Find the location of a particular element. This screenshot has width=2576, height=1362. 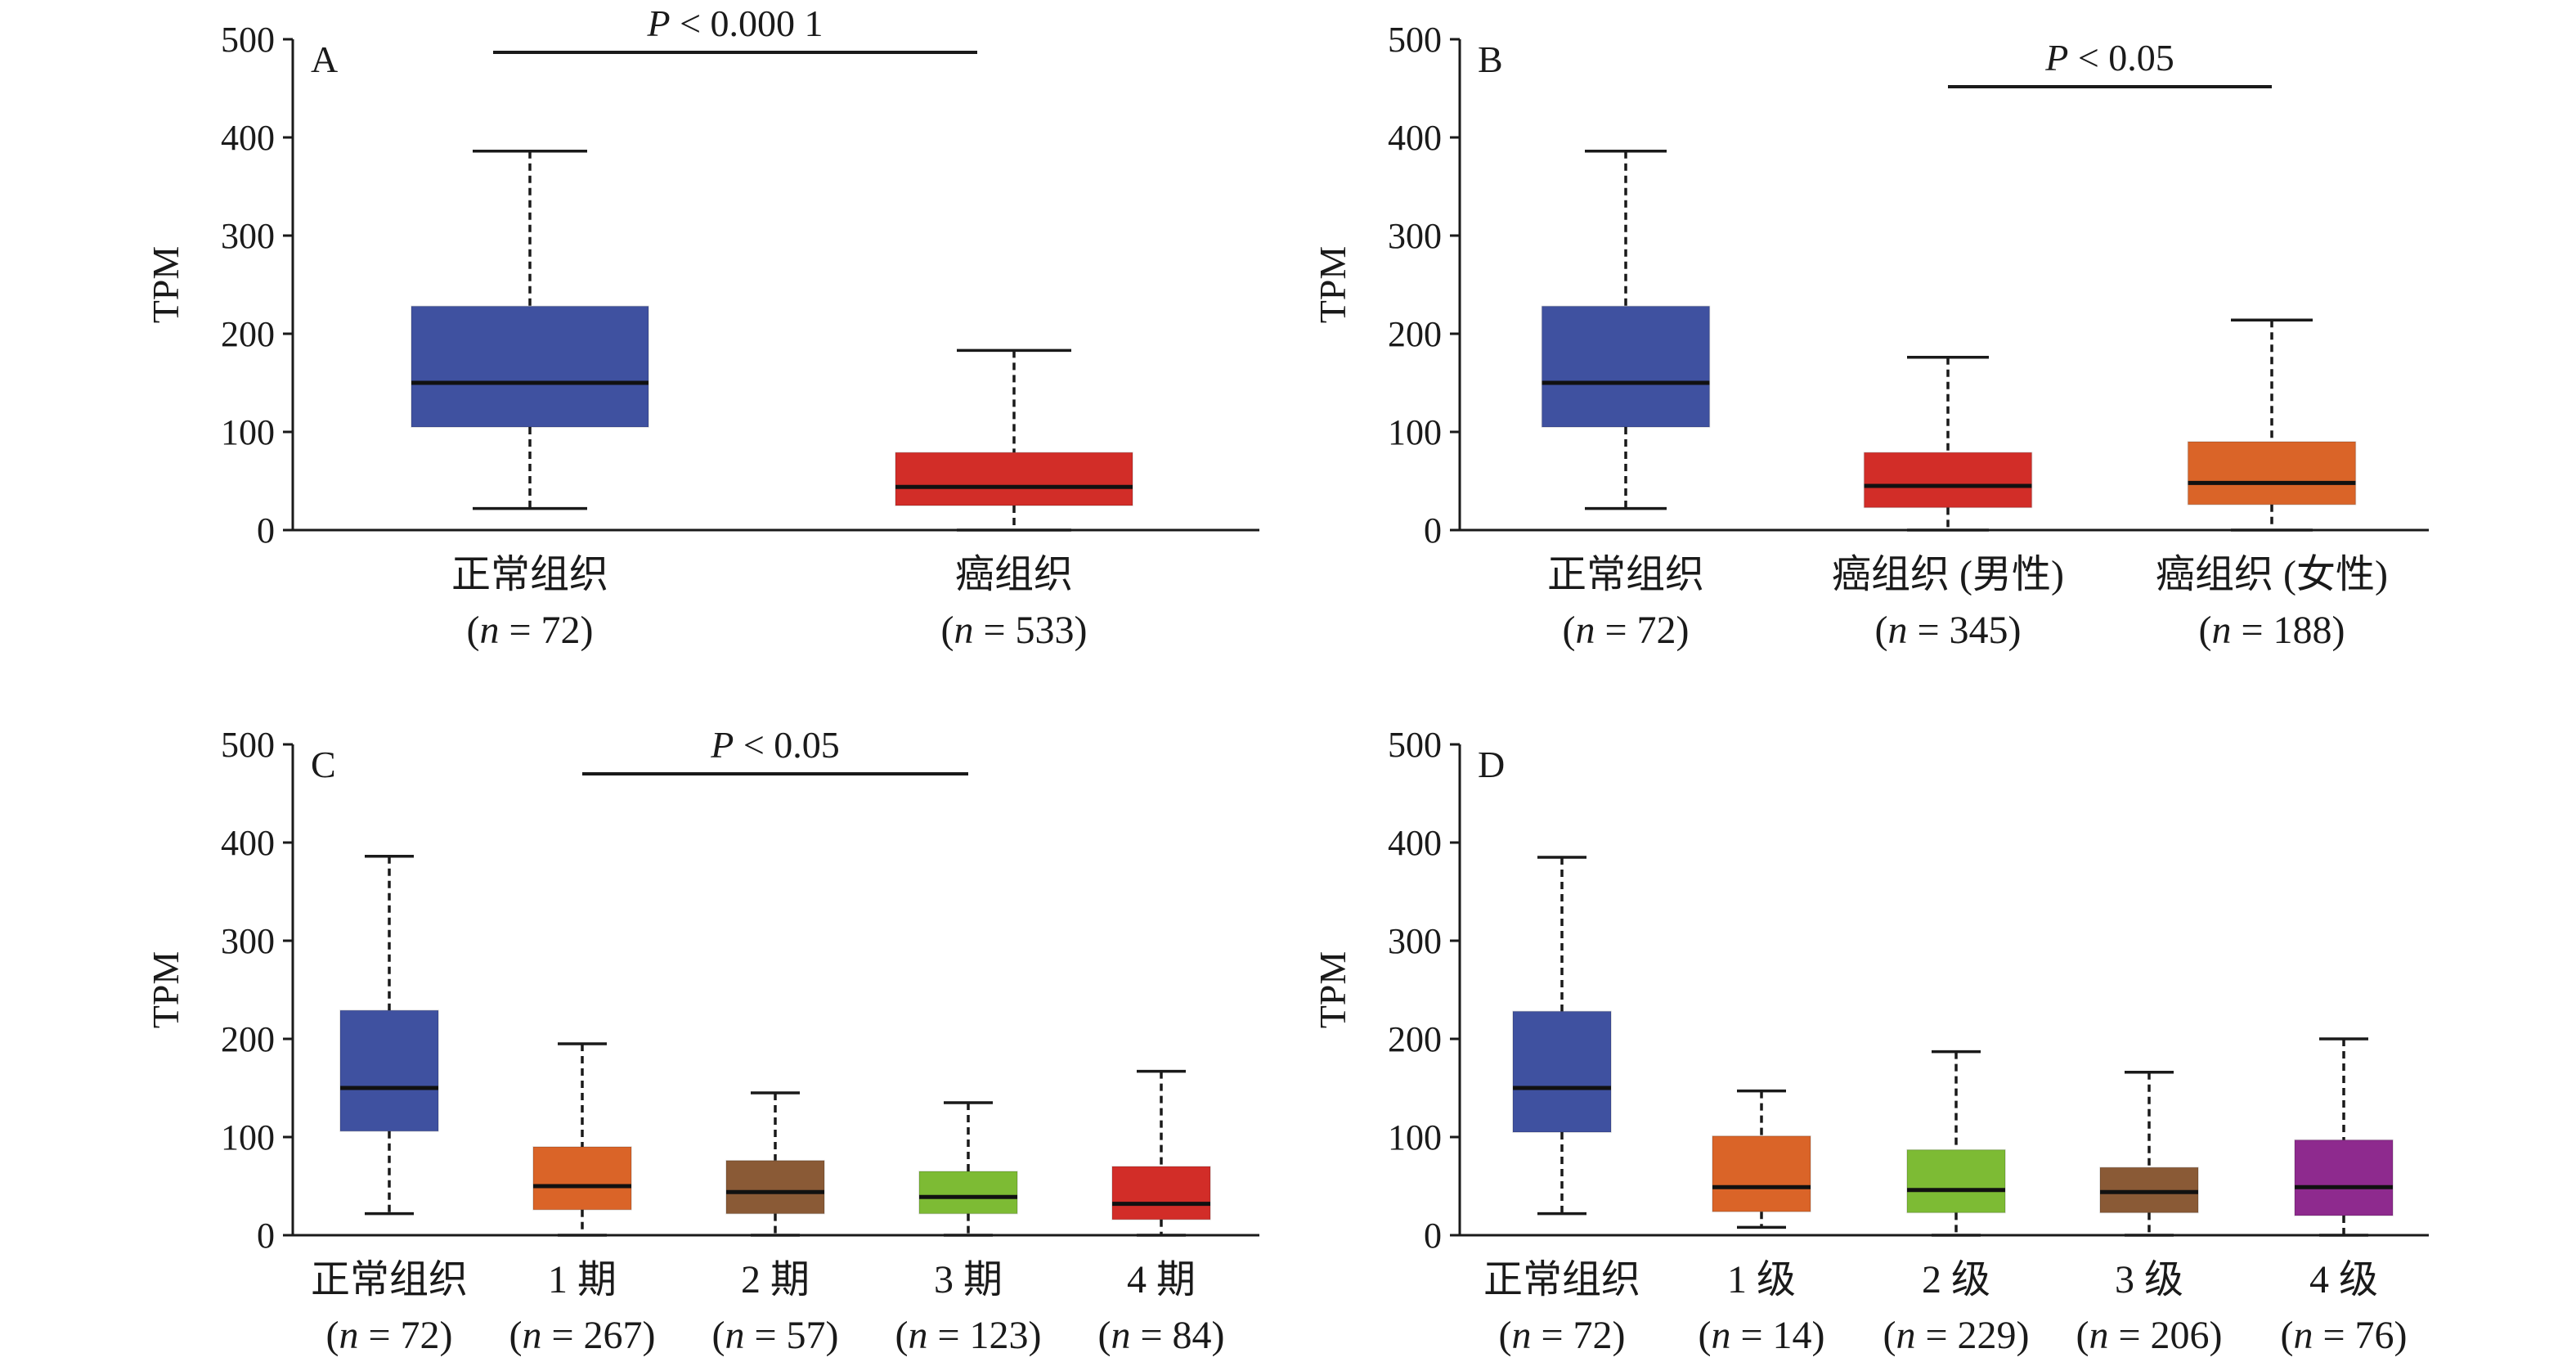

sample-size-label: (n = 206) is located at coordinates (2149, 1335).